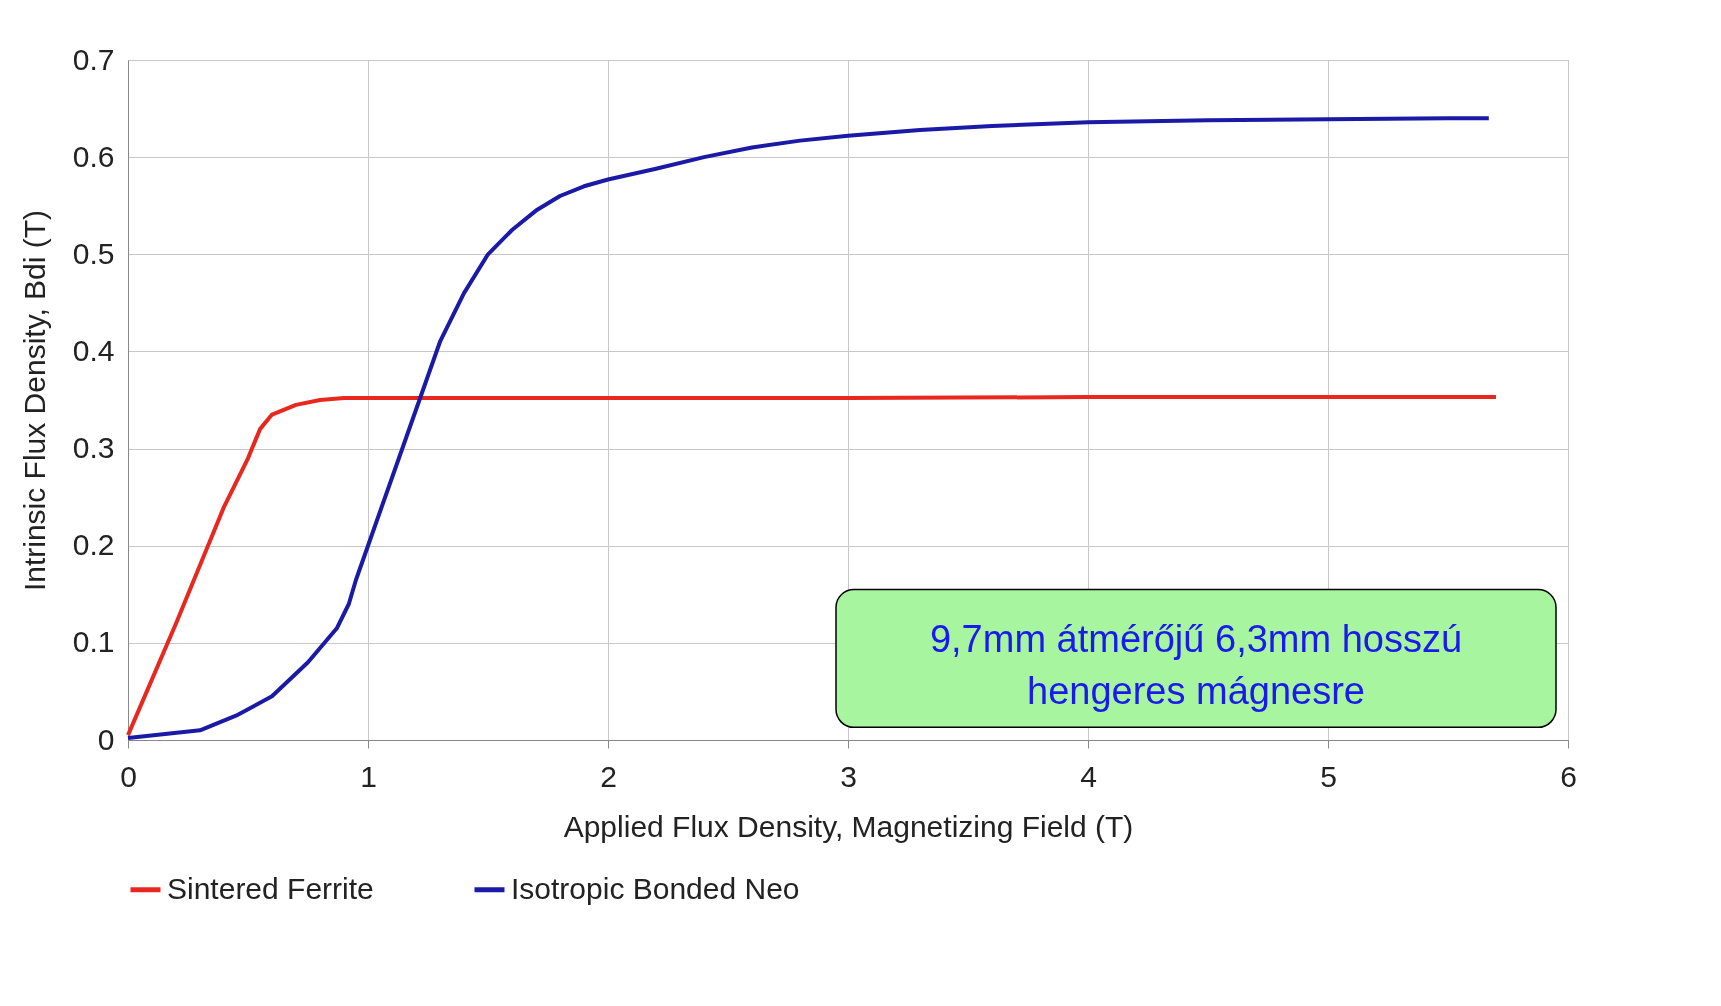  I want to click on y-tick-label: 0.4, so click(93, 350).